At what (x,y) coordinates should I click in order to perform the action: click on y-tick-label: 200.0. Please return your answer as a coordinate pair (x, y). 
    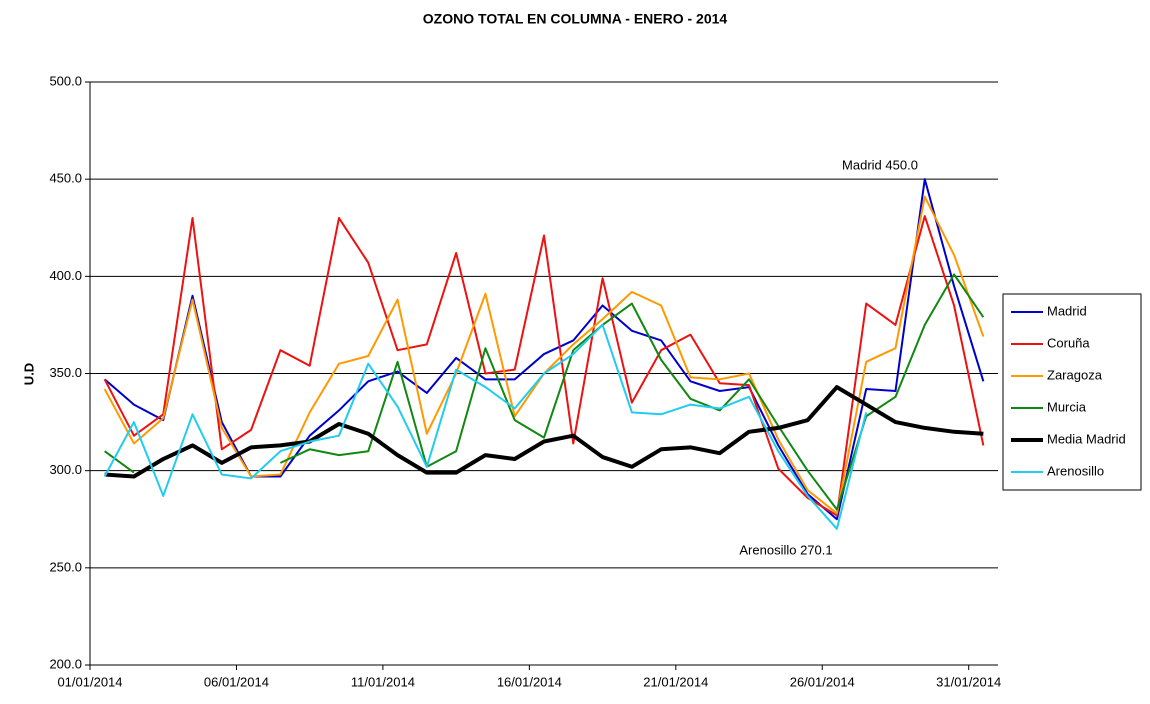
    Looking at the image, I should click on (65, 663).